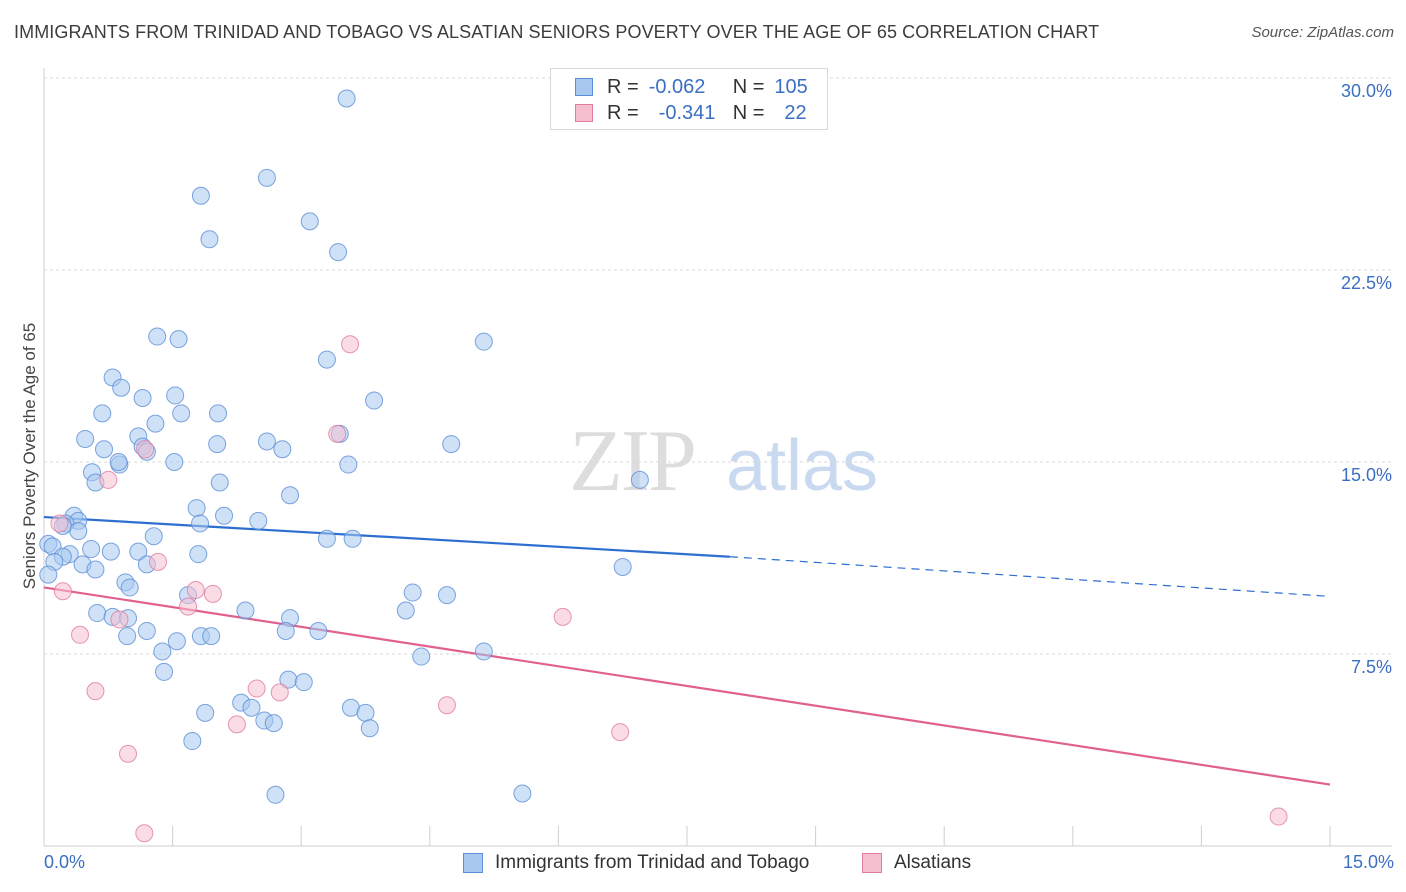 This screenshot has width=1406, height=892. I want to click on trend-line-trinidad-projection, so click(1030, 576).